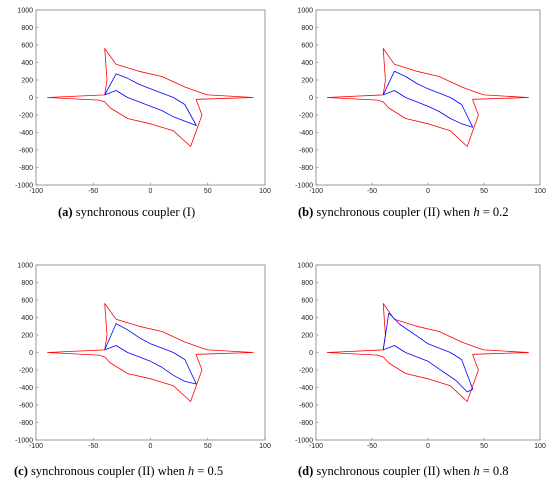 This screenshot has height=485, width=550. What do you see at coordinates (135, 212) in the screenshot?
I see `caption-a-text: synchronous coupler (I)` at bounding box center [135, 212].